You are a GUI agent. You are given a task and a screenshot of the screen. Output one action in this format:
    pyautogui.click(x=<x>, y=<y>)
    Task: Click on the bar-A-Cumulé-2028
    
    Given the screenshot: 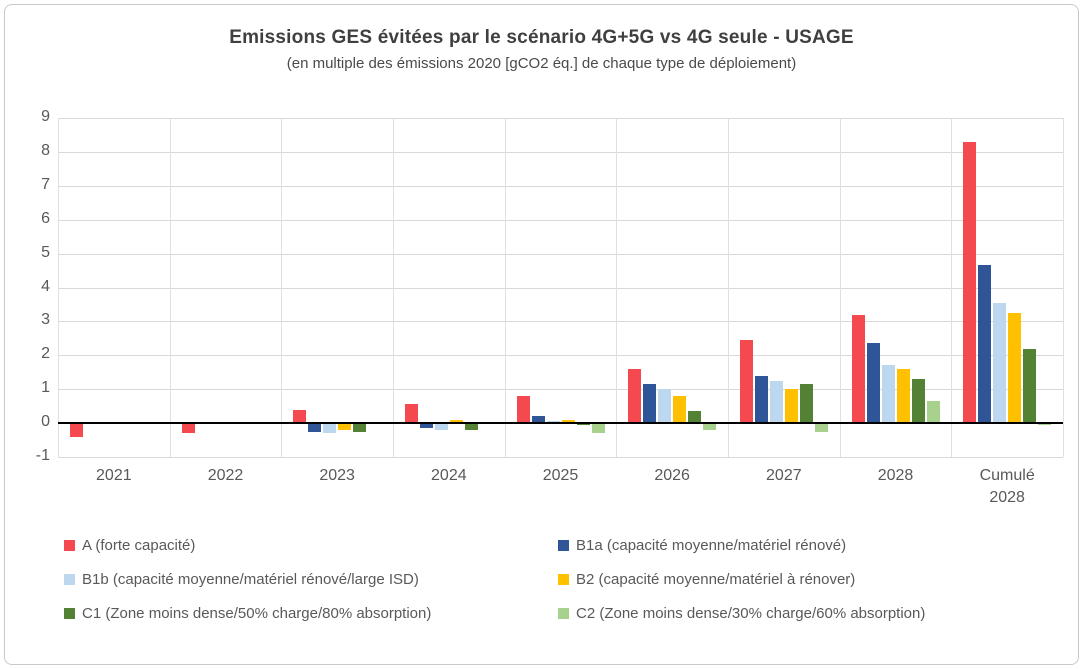 What is the action you would take?
    pyautogui.click(x=970, y=282)
    